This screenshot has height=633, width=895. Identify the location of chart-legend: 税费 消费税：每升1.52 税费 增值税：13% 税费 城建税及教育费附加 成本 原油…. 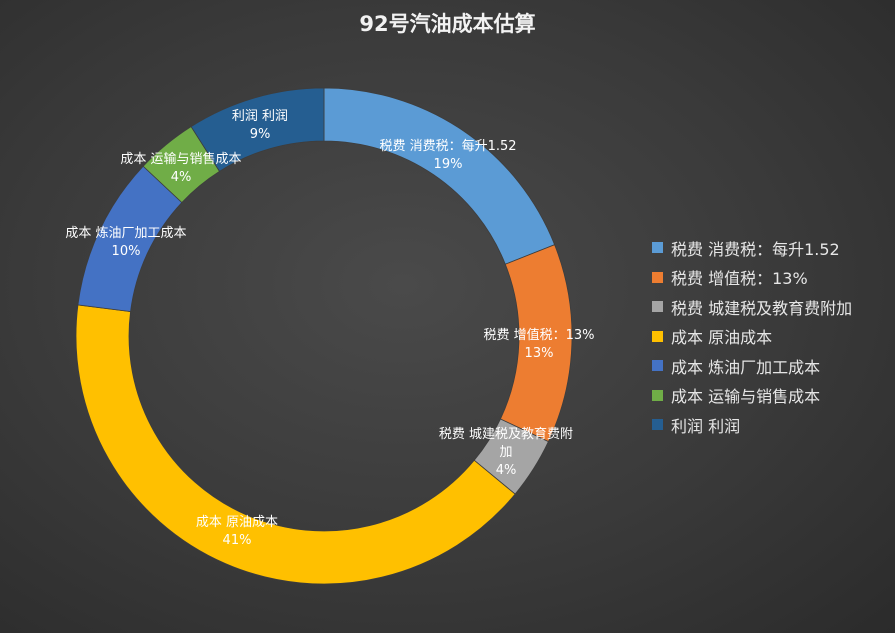
(752, 336).